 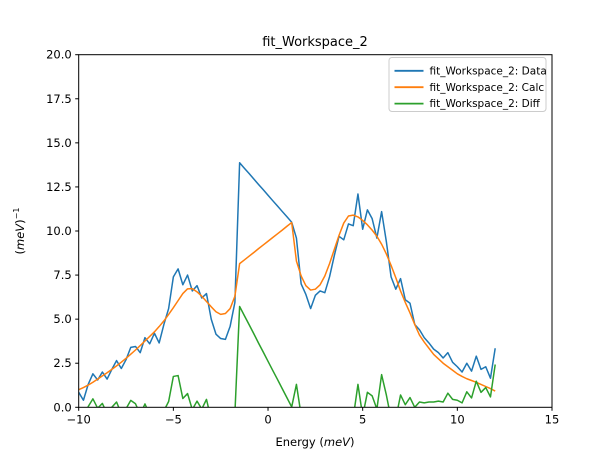 What do you see at coordinates (267, 419) in the screenshot?
I see `x-tick-label: 0` at bounding box center [267, 419].